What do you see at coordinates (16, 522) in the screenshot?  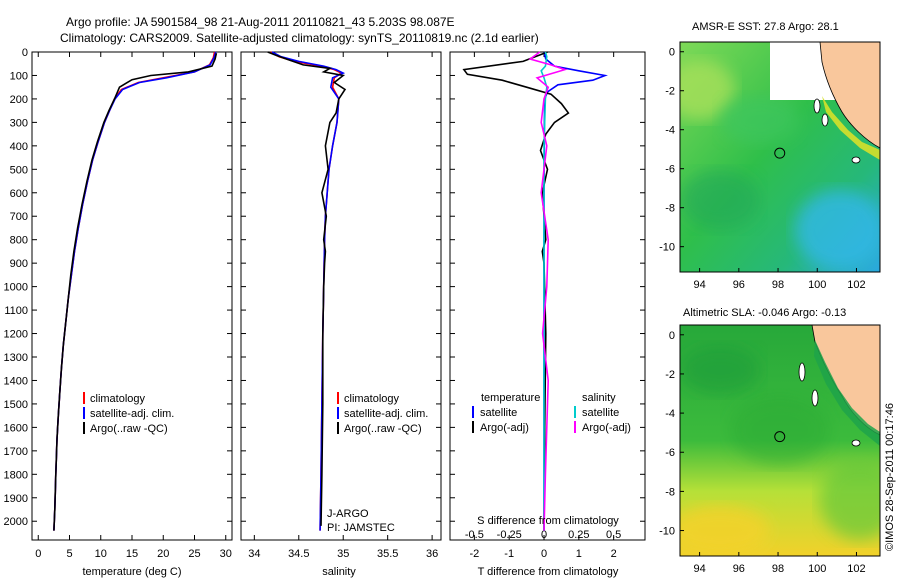 I see `y-tick-label: 2000` at bounding box center [16, 522].